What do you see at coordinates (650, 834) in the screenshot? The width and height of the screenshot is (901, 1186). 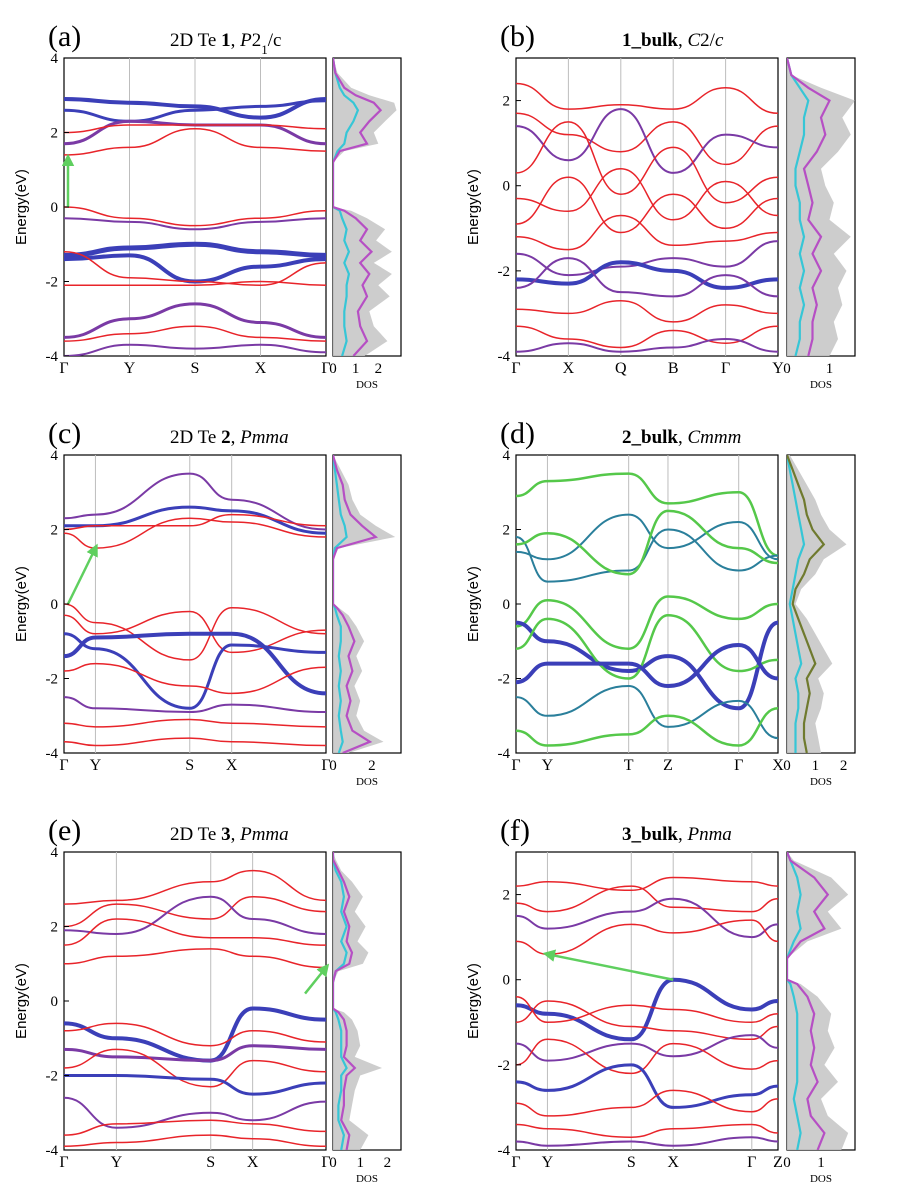 I see `title-part: 3_bulk` at bounding box center [650, 834].